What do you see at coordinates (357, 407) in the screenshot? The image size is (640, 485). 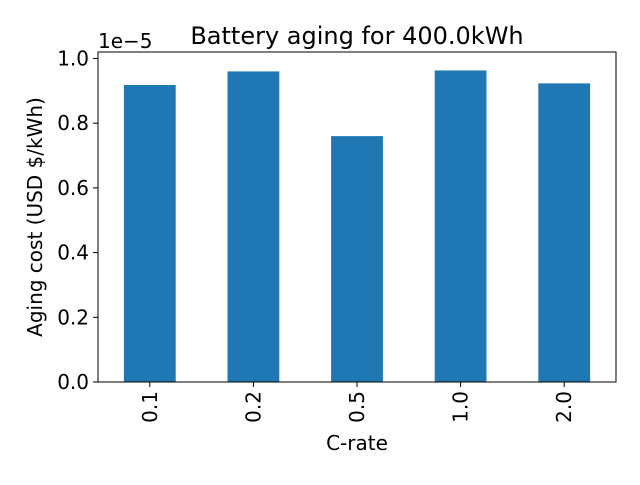 I see `x-tick-label: 0.5` at bounding box center [357, 407].